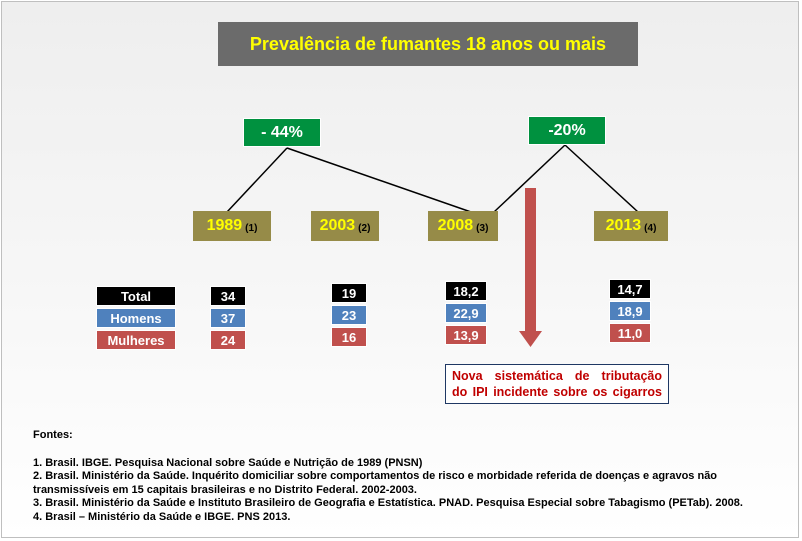  Describe the element at coordinates (466, 291) in the screenshot. I see `value-total-2008: 18,2` at that location.